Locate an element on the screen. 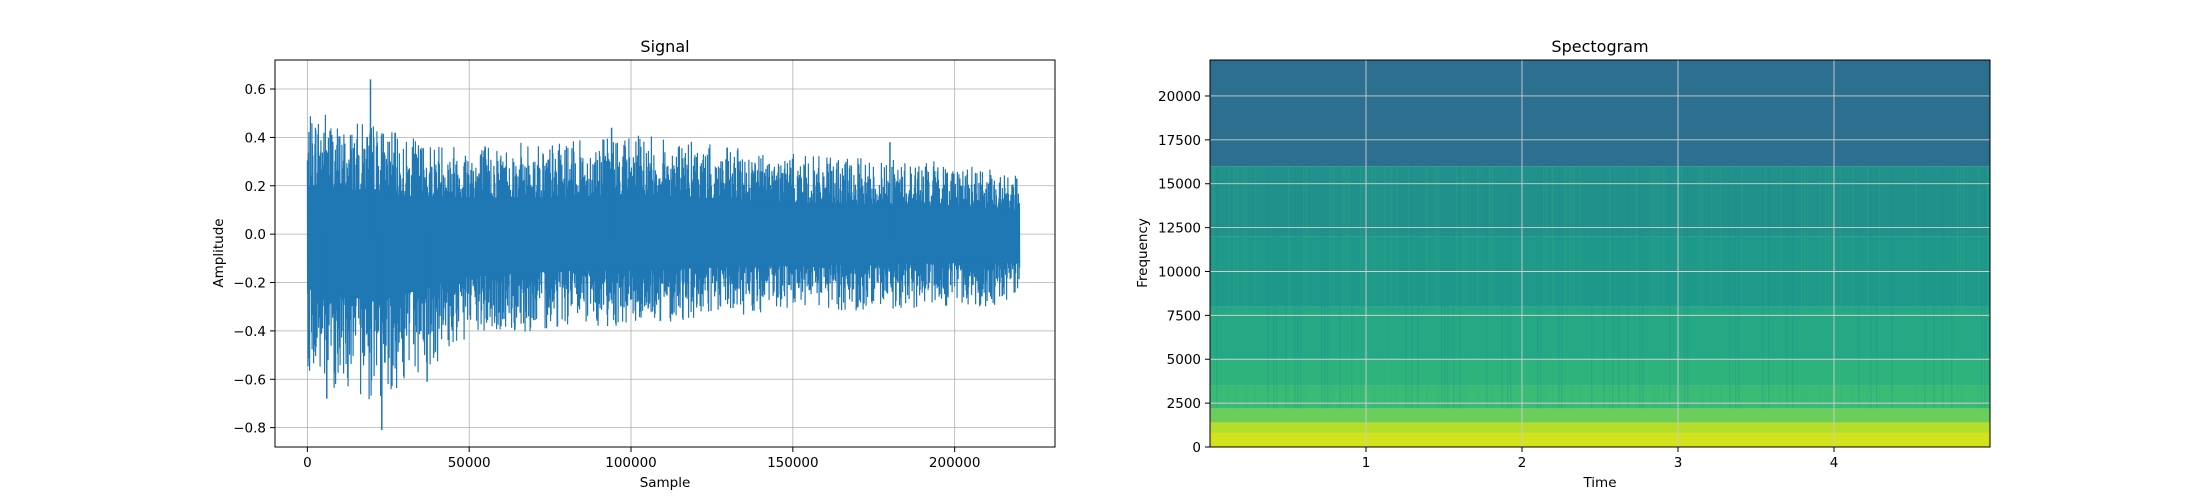 Image resolution: width=2200 pixels, height=500 pixels. spectrogram-y-tick-label: 0 is located at coordinates (1196, 448).